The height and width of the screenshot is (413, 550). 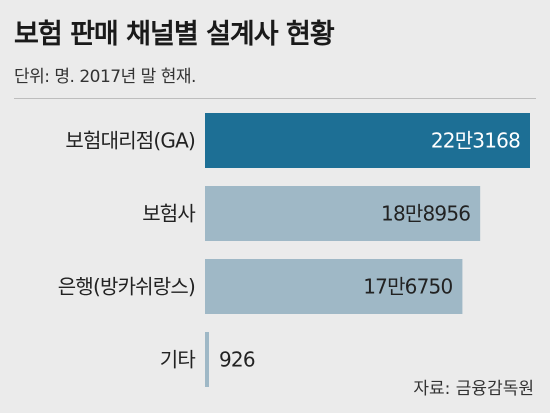 What do you see at coordinates (105, 77) in the screenshot?
I see `chart-subtitle: 단위: 명. 2017년 말 현재.` at bounding box center [105, 77].